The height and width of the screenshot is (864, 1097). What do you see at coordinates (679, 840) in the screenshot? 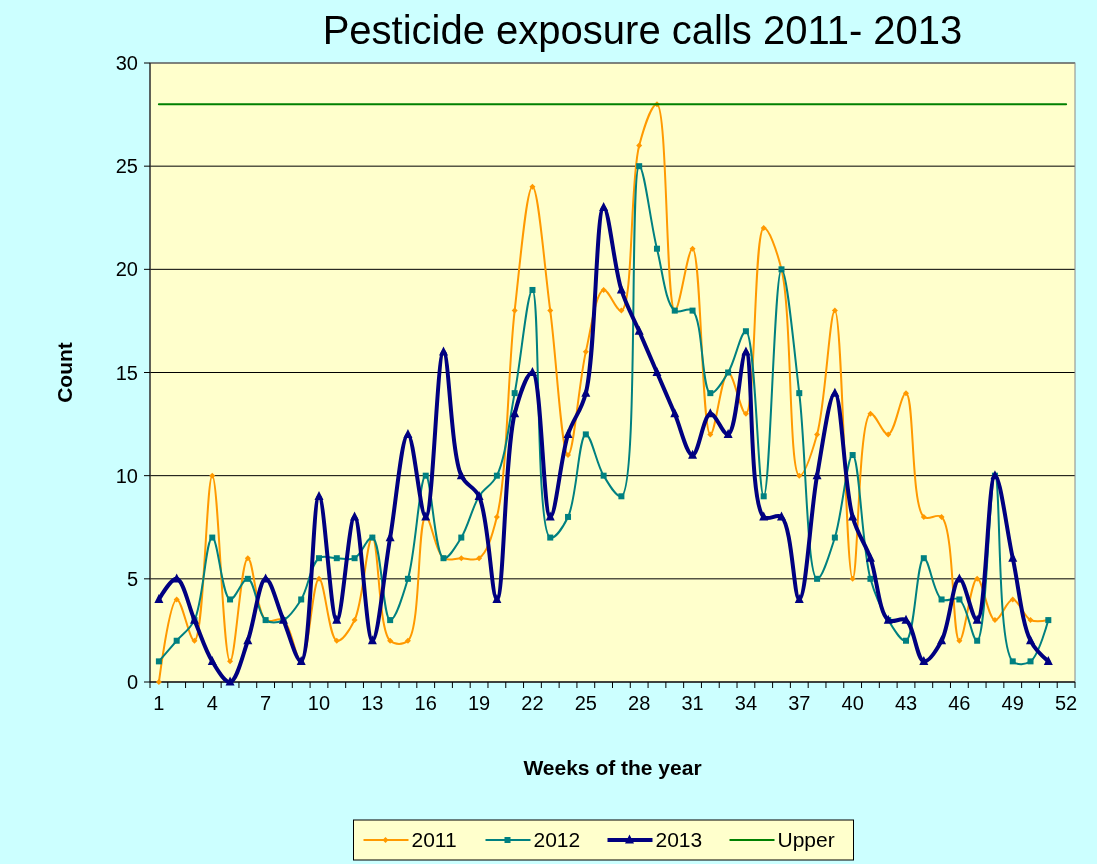
I see `legend-label: 2013` at bounding box center [679, 840].